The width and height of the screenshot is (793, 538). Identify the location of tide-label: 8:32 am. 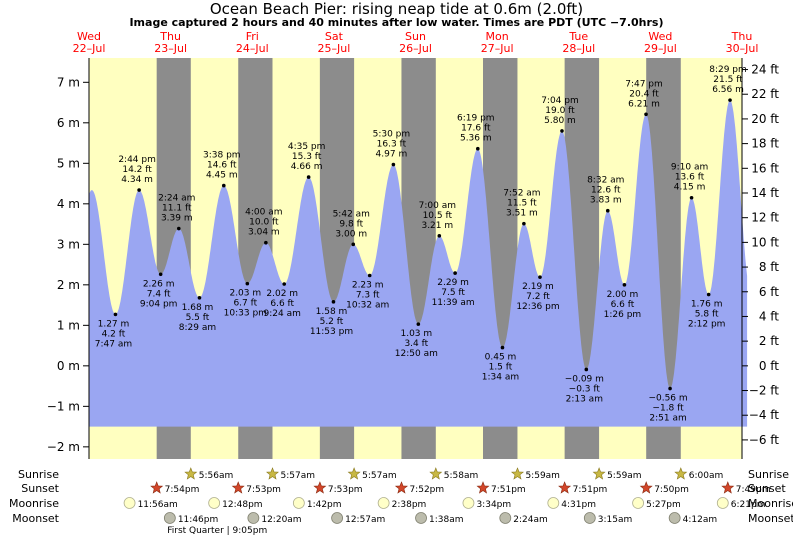
(605, 181).